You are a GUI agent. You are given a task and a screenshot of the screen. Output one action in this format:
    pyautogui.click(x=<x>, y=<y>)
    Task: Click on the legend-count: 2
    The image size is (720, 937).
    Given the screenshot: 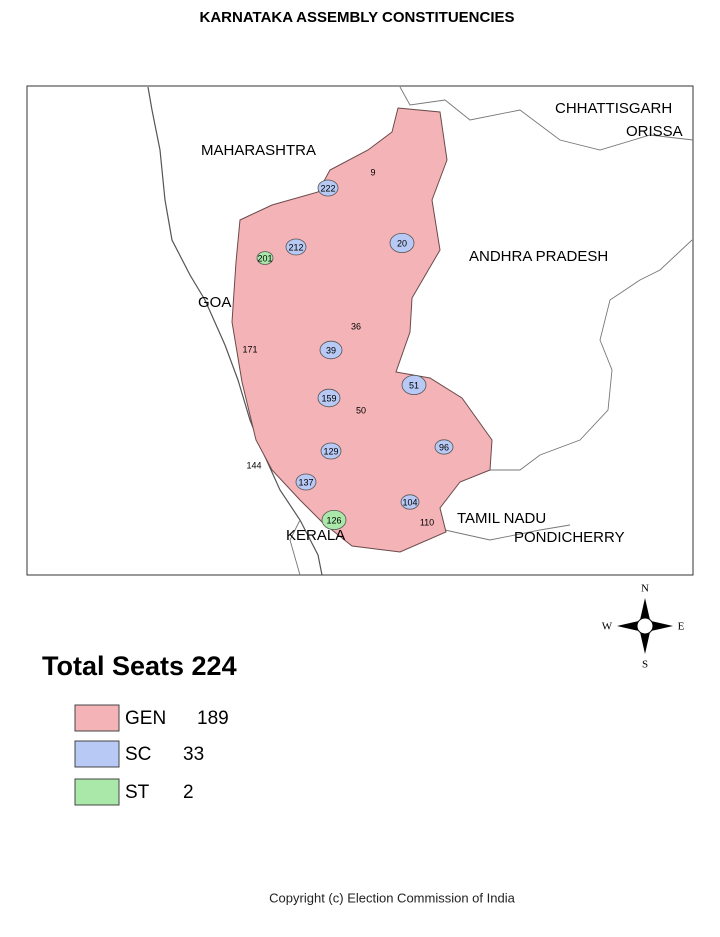 What is the action you would take?
    pyautogui.click(x=188, y=792)
    